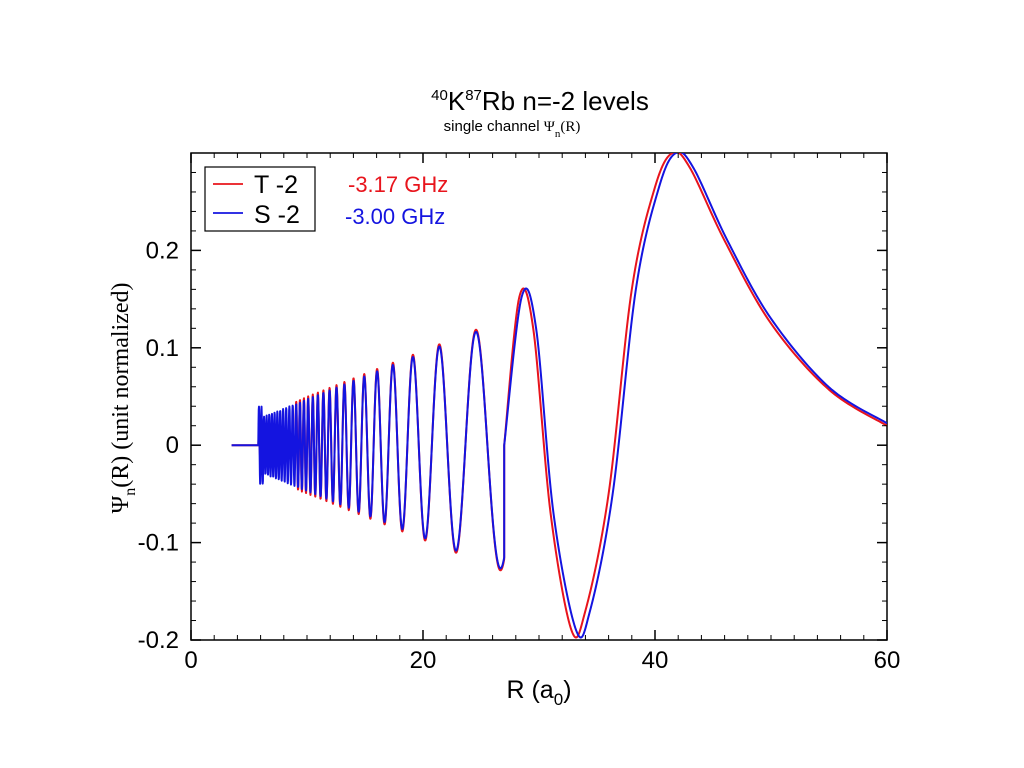 The image size is (1024, 768). What do you see at coordinates (887, 660) in the screenshot?
I see `x-tick-label: 60` at bounding box center [887, 660].